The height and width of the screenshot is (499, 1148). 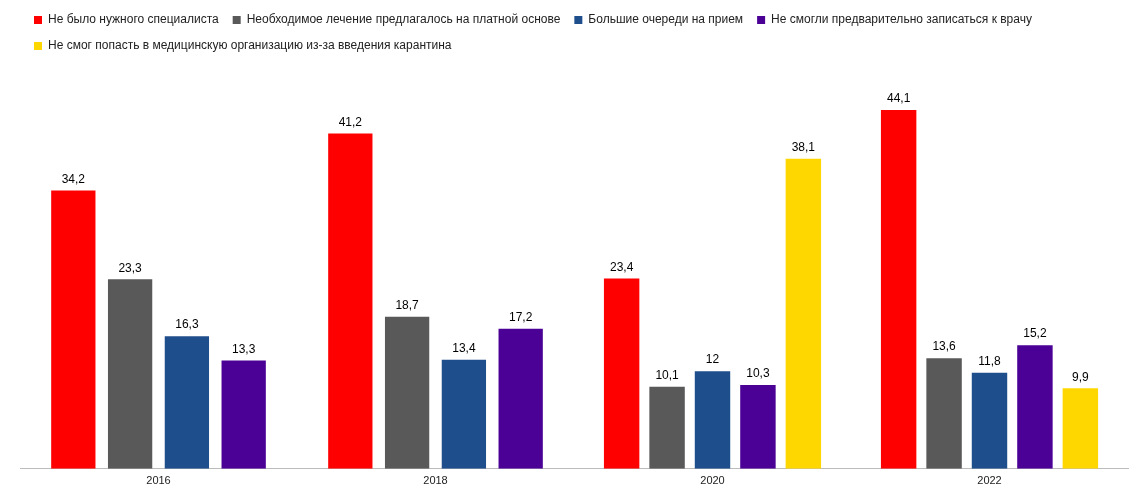 I want to click on legend-label: Не было нужного специалиста, so click(x=134, y=19).